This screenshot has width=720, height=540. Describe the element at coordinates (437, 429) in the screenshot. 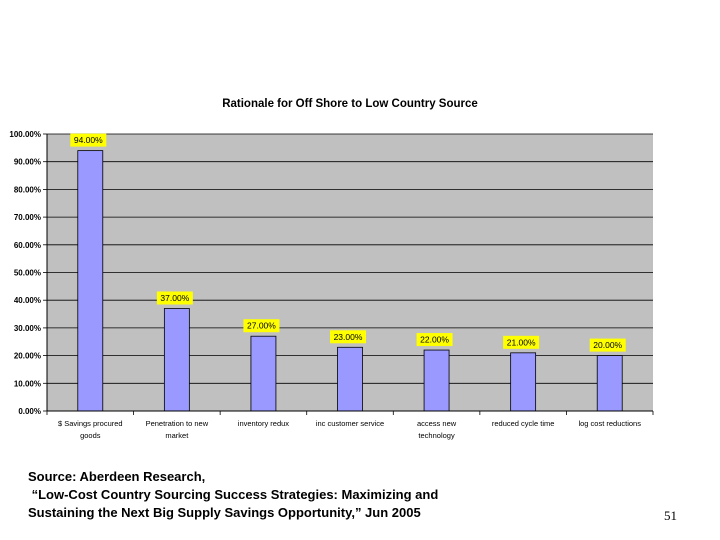

I see `category-label: access new technology` at that location.